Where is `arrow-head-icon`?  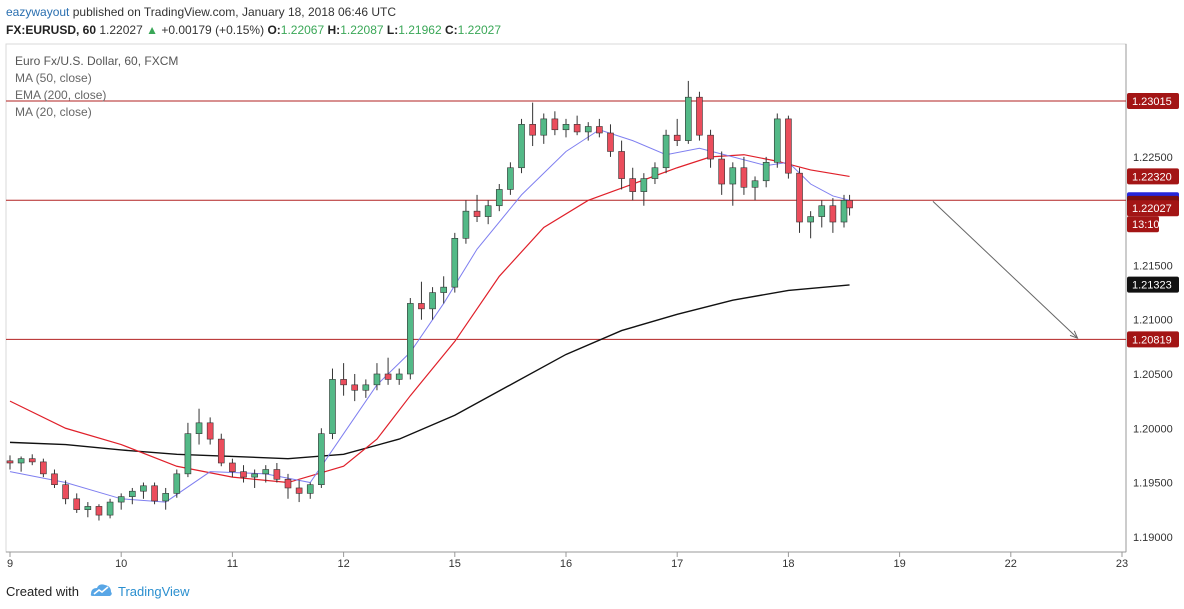 arrow-head-icon is located at coordinates (1074, 335).